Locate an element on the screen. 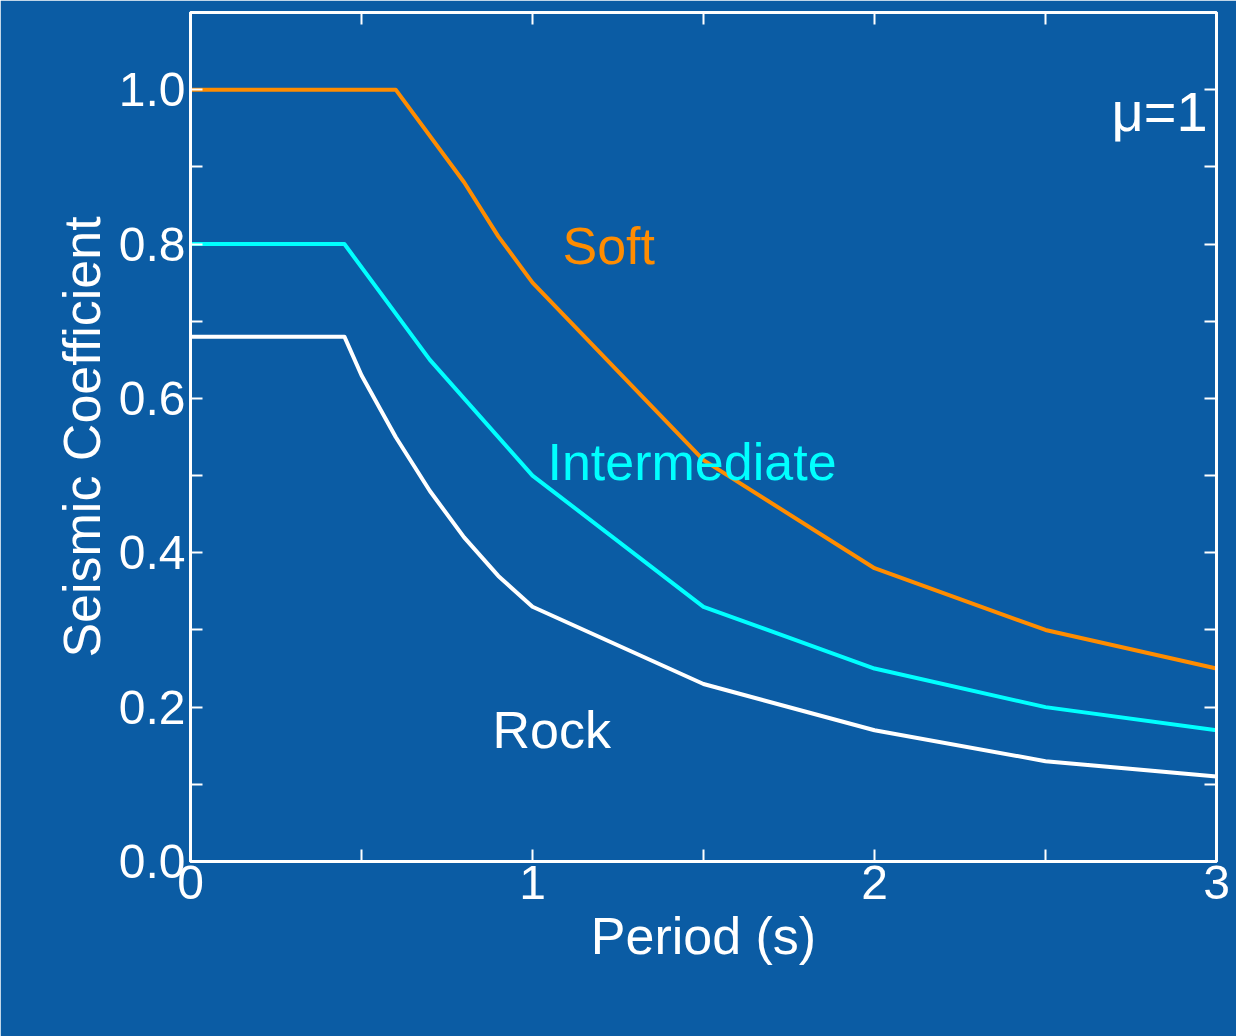  y-tick-label: 0.6 is located at coordinates (152, 398).